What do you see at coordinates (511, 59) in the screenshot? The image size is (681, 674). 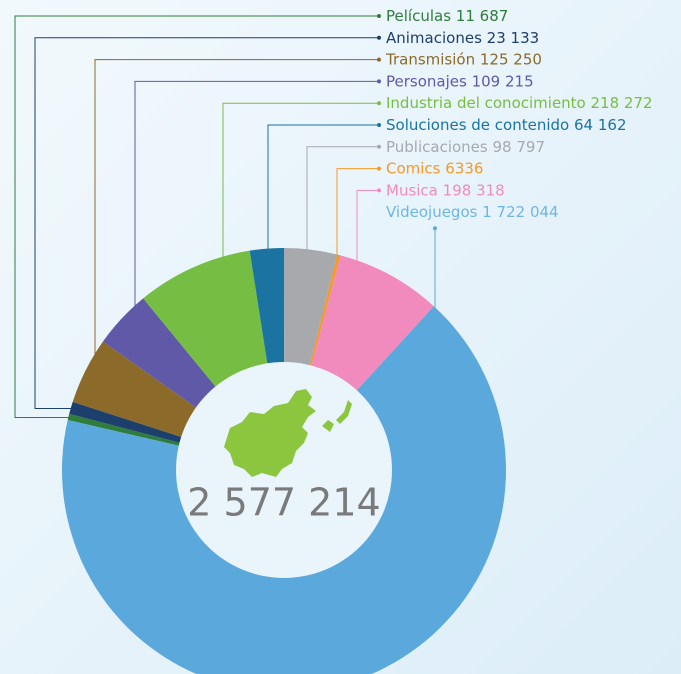 I see `legend-value: 125 250` at bounding box center [511, 59].